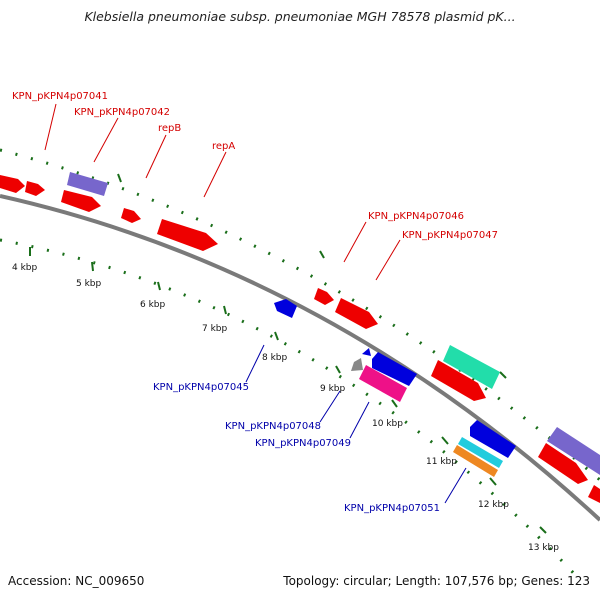 Image resolution: width=600 pixels, height=600 pixels. What do you see at coordinates (356, 313) in the screenshot?
I see `gene-arrow-kpn07047` at bounding box center [356, 313].